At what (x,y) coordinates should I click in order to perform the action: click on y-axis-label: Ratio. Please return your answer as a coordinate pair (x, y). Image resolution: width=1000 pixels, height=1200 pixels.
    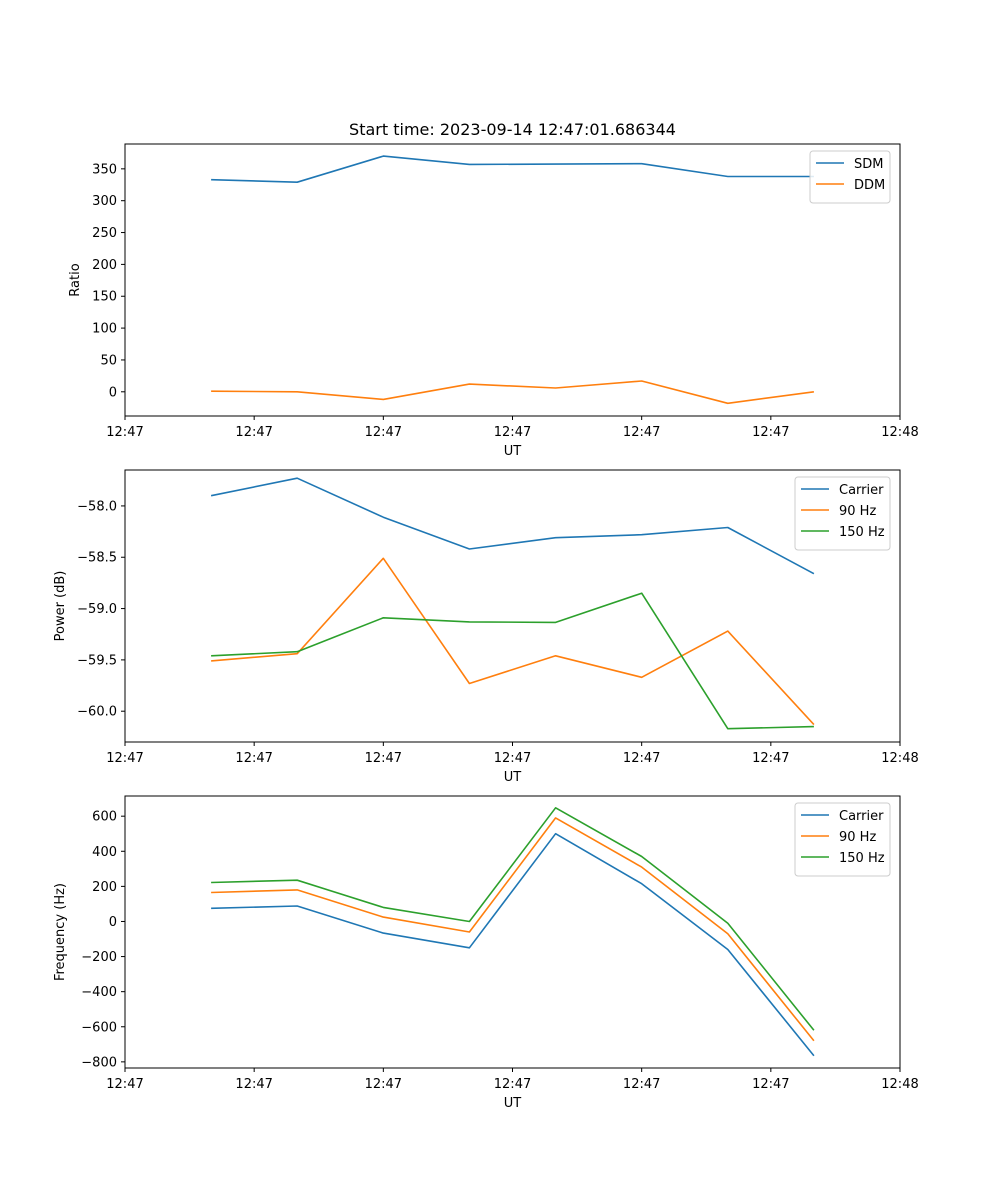
    Looking at the image, I should click on (75, 279).